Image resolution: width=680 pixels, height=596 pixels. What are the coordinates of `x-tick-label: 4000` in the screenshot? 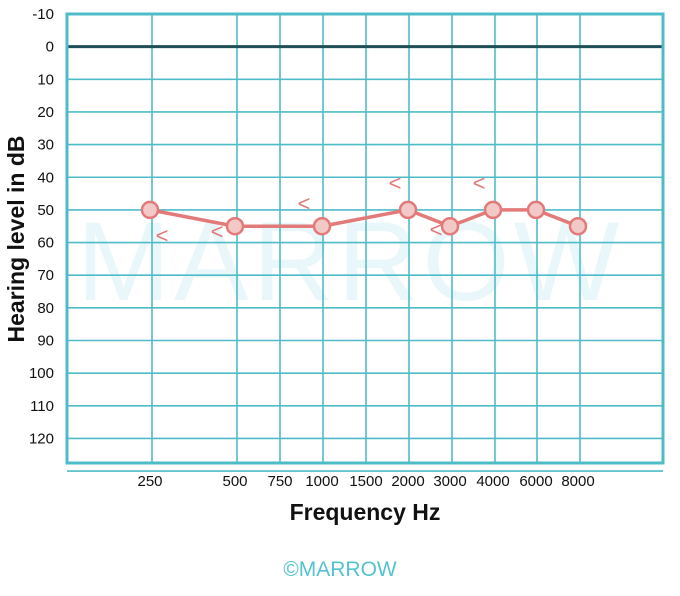 It's located at (492, 481).